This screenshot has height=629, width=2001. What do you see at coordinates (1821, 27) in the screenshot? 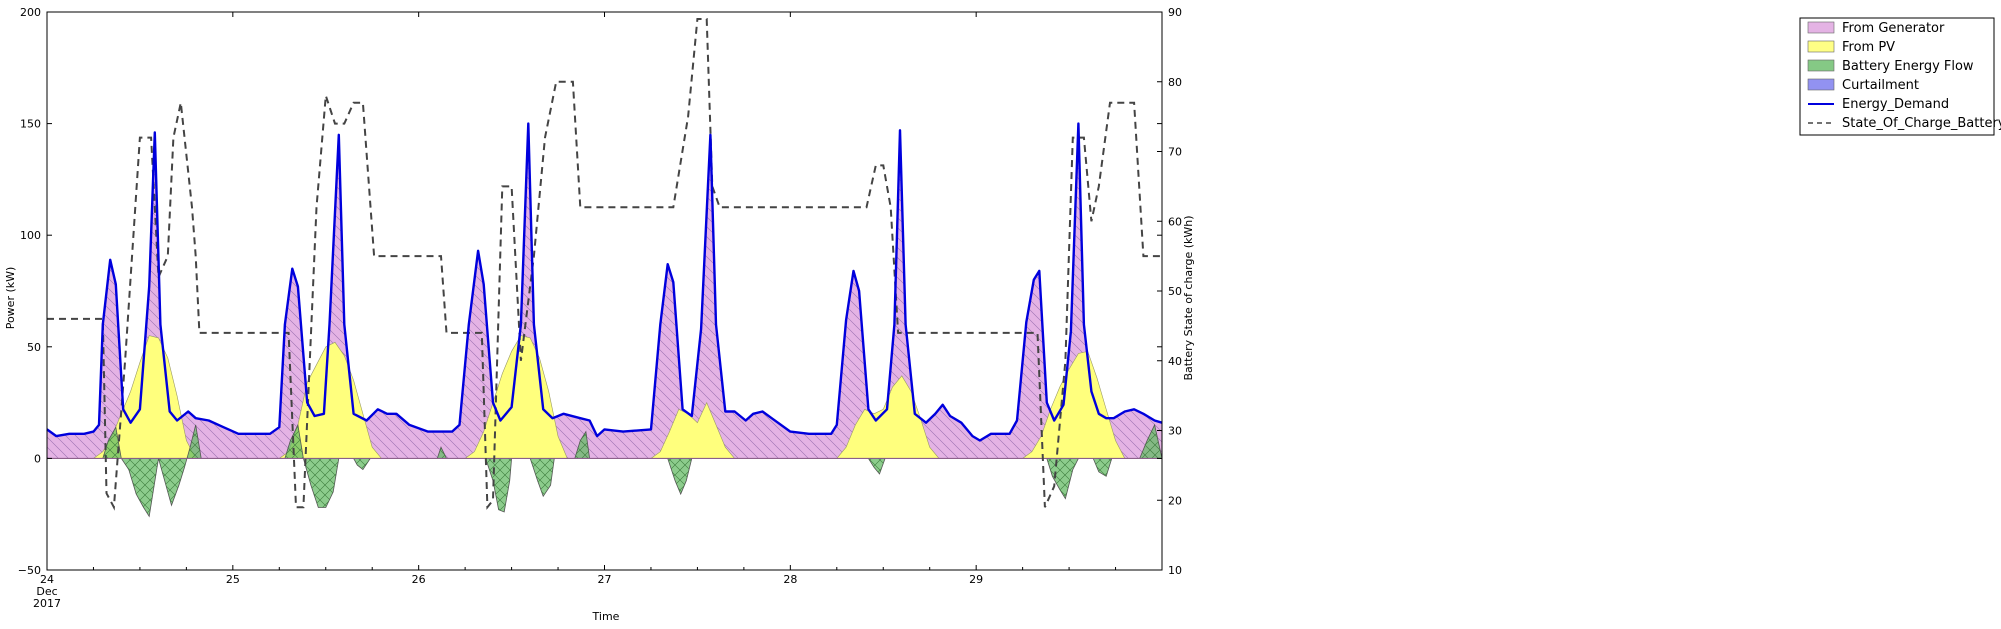
I see `legend-swatch-generator` at bounding box center [1821, 27].